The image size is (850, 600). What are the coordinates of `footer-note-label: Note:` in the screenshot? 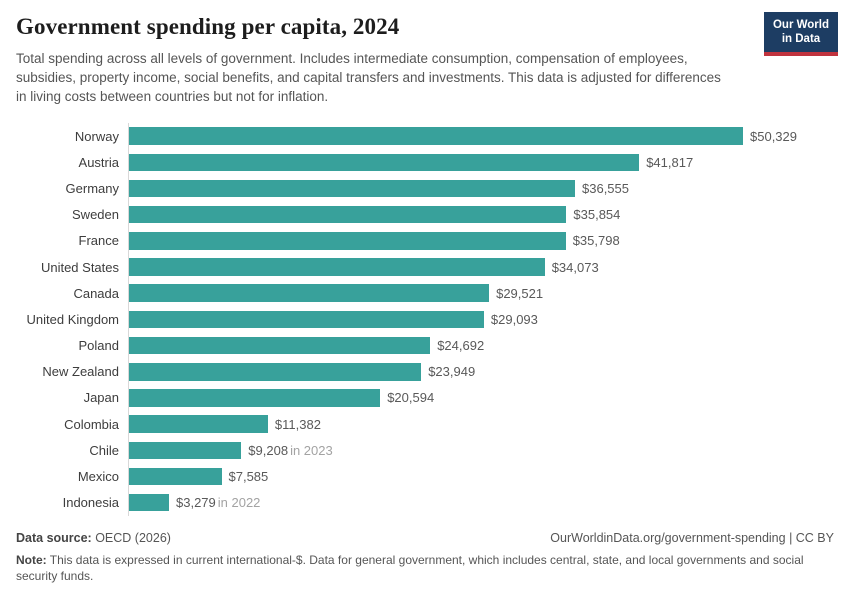 It's located at (31, 559).